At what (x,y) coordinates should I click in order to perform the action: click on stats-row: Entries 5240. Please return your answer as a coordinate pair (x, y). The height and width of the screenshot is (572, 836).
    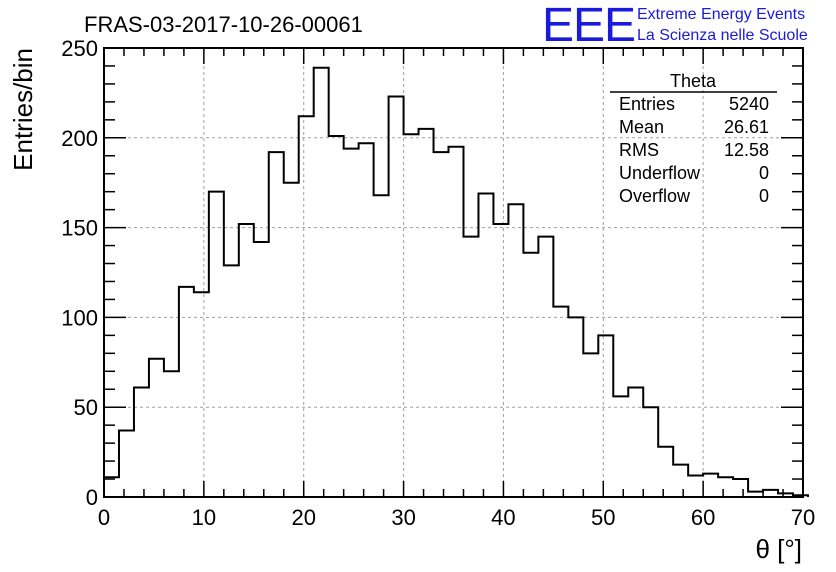
    Looking at the image, I should click on (694, 104).